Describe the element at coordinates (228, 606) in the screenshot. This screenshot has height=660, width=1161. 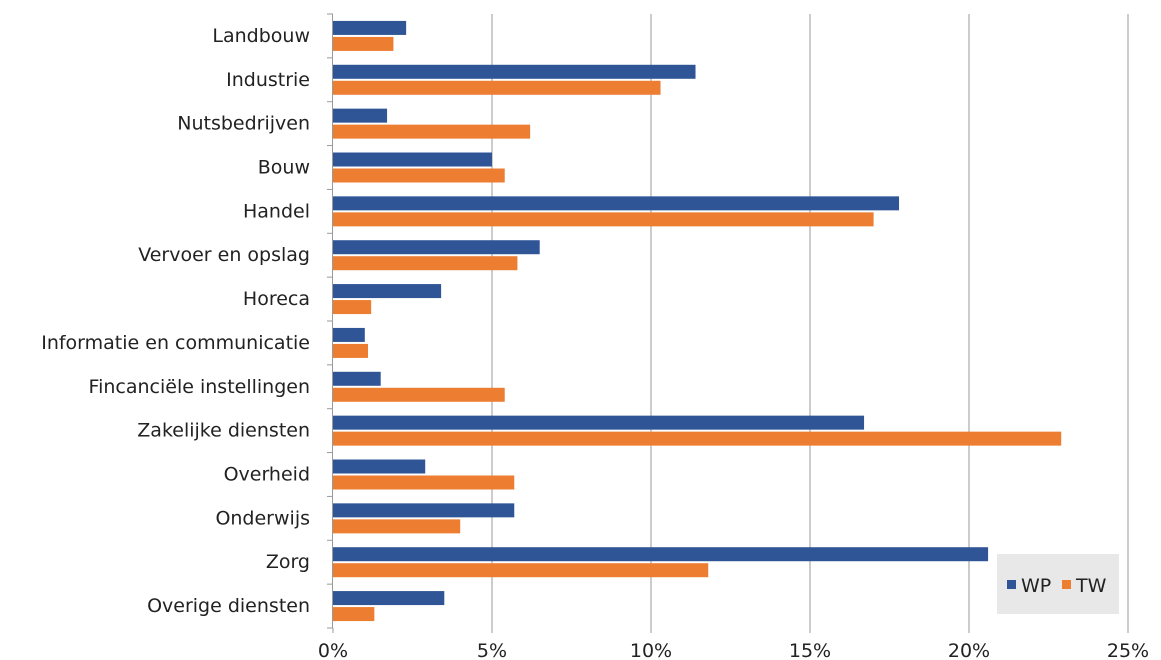
I see `category-label: Overige diensten` at that location.